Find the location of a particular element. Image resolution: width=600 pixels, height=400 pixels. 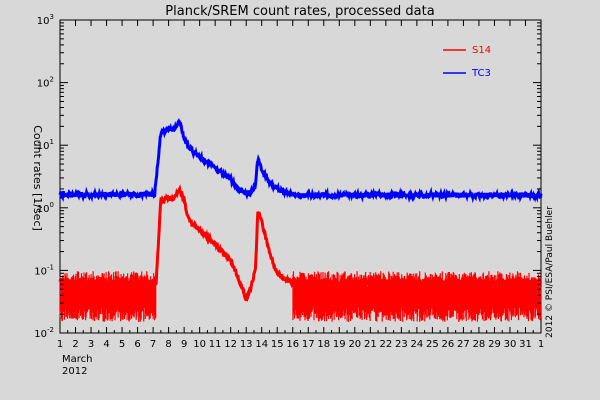

x-tick-label: 24 is located at coordinates (417, 344).